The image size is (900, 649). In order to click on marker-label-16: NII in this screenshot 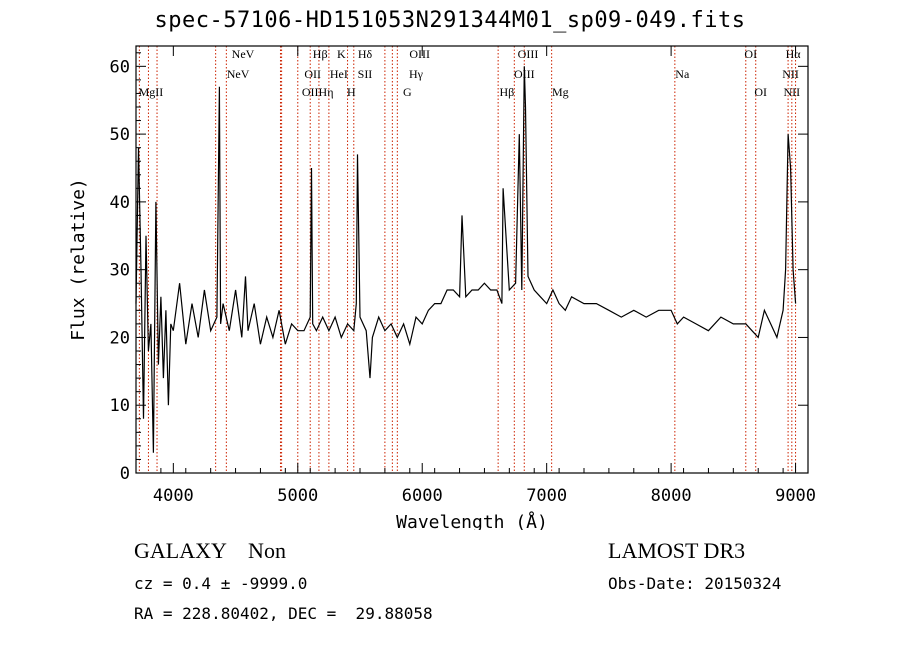, I will do `click(790, 74)`.